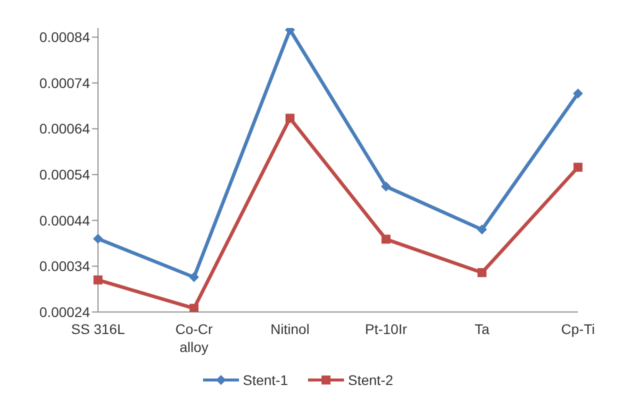  I want to click on y-tick-label: 0.00084, so click(64, 37).